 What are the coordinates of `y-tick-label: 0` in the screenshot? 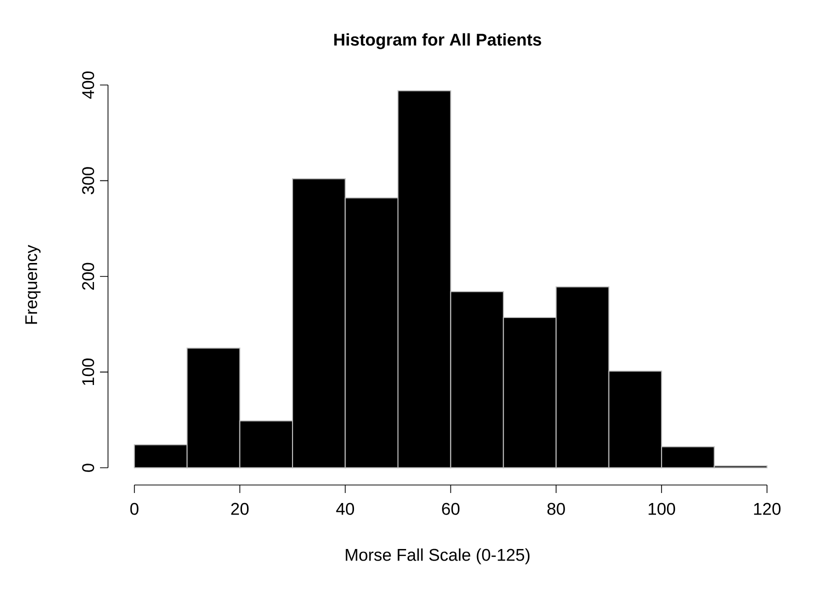 It's located at (88, 468).